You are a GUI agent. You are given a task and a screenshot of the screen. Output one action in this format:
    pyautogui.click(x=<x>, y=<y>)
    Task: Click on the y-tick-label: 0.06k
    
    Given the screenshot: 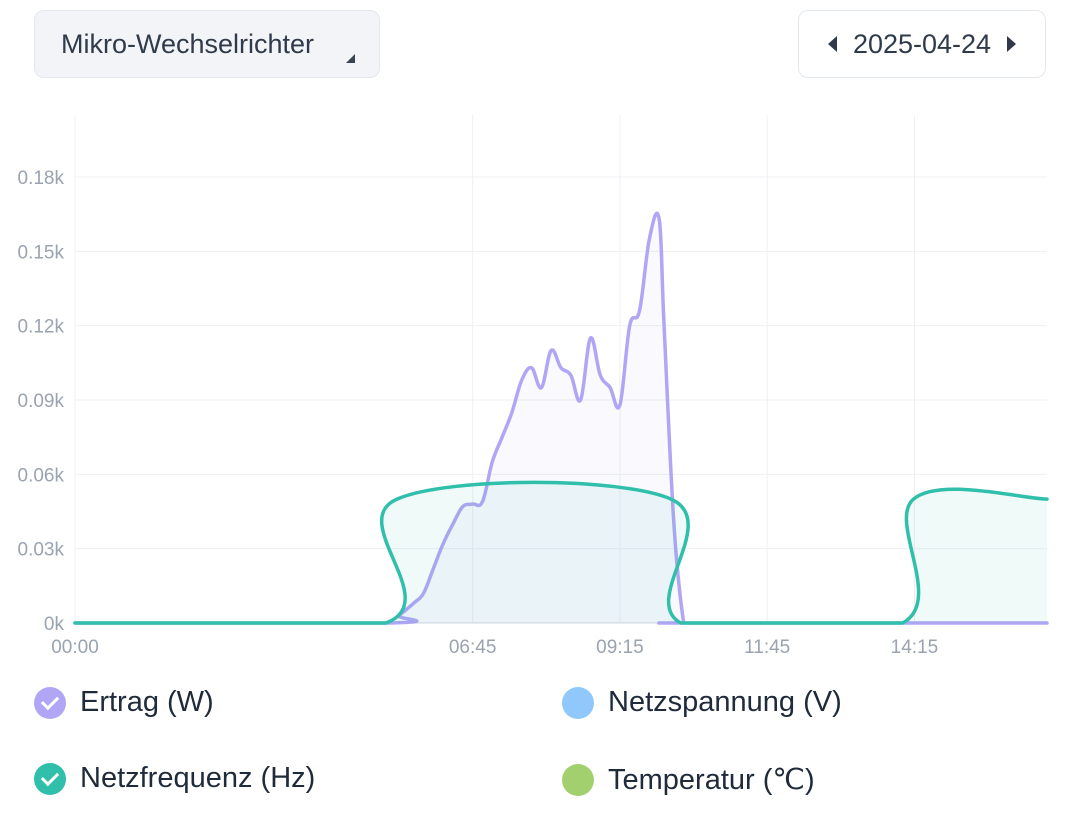 What is the action you would take?
    pyautogui.click(x=41, y=475)
    